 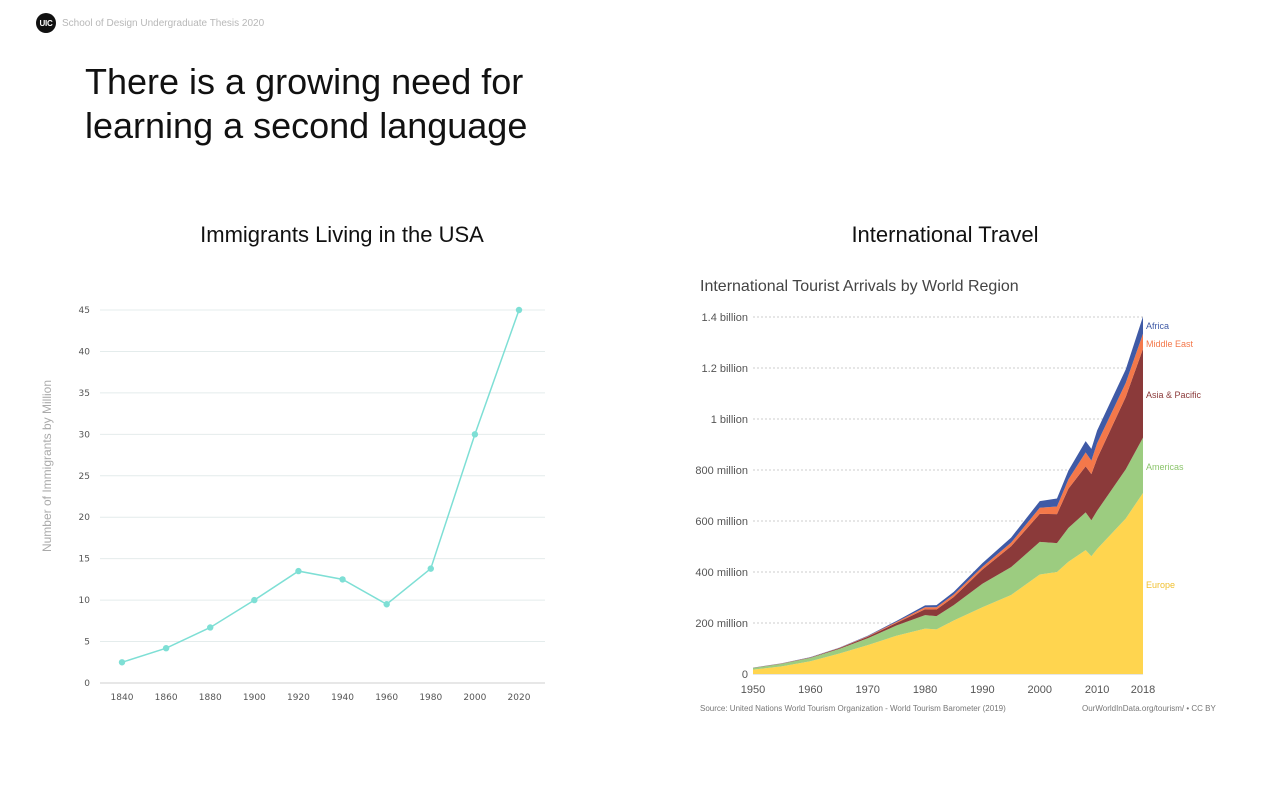 I want to click on y-tick-label: 400 million, so click(x=721, y=573).